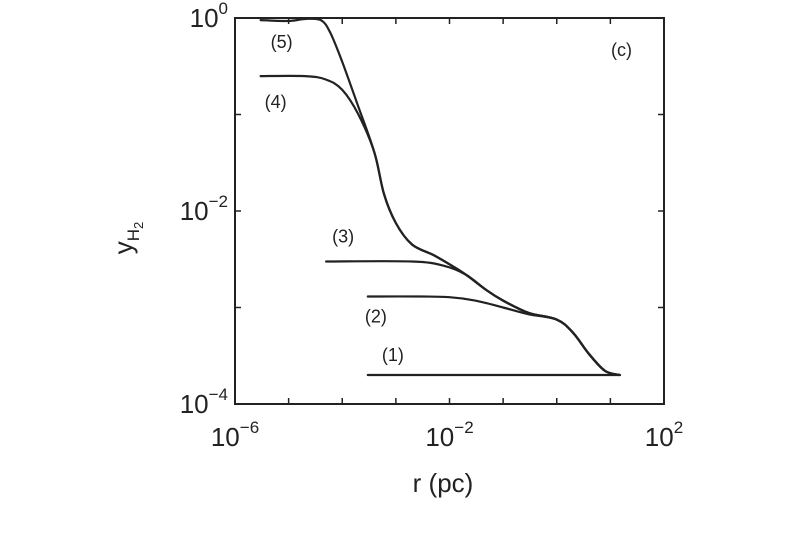  What do you see at coordinates (678, 427) in the screenshot?
I see `x-tick-label-exp: 2` at bounding box center [678, 427].